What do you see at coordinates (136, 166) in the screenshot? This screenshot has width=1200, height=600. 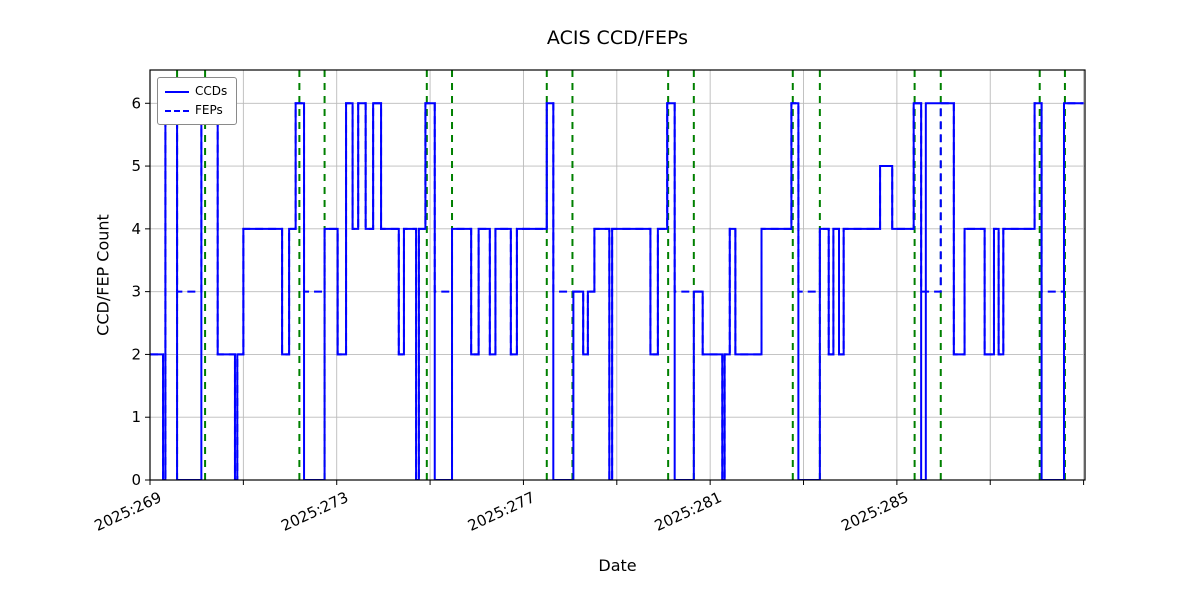 I see `svg-text: 5` at bounding box center [136, 166].